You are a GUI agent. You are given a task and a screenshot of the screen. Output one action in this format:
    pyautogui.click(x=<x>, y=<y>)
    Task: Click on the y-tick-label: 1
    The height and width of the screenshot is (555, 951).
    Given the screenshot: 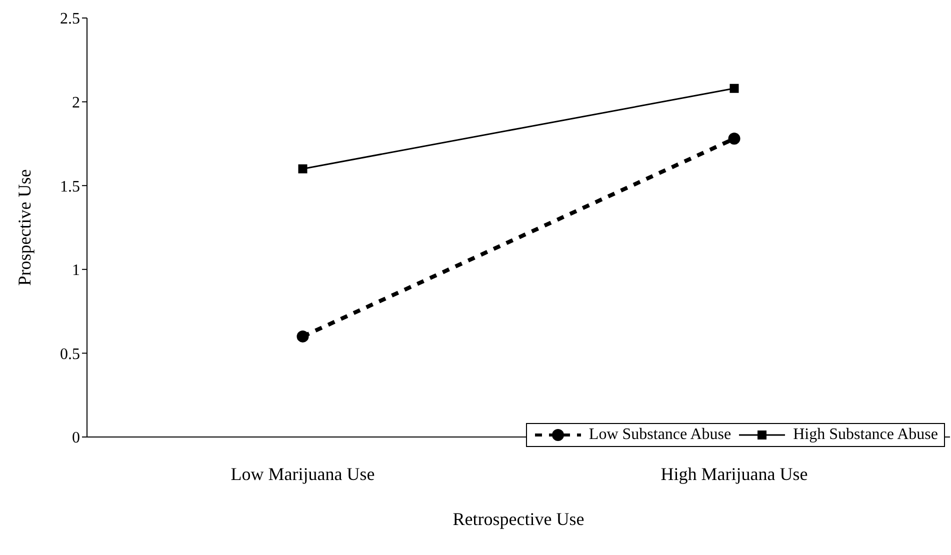 What is the action you would take?
    pyautogui.click(x=76, y=271)
    